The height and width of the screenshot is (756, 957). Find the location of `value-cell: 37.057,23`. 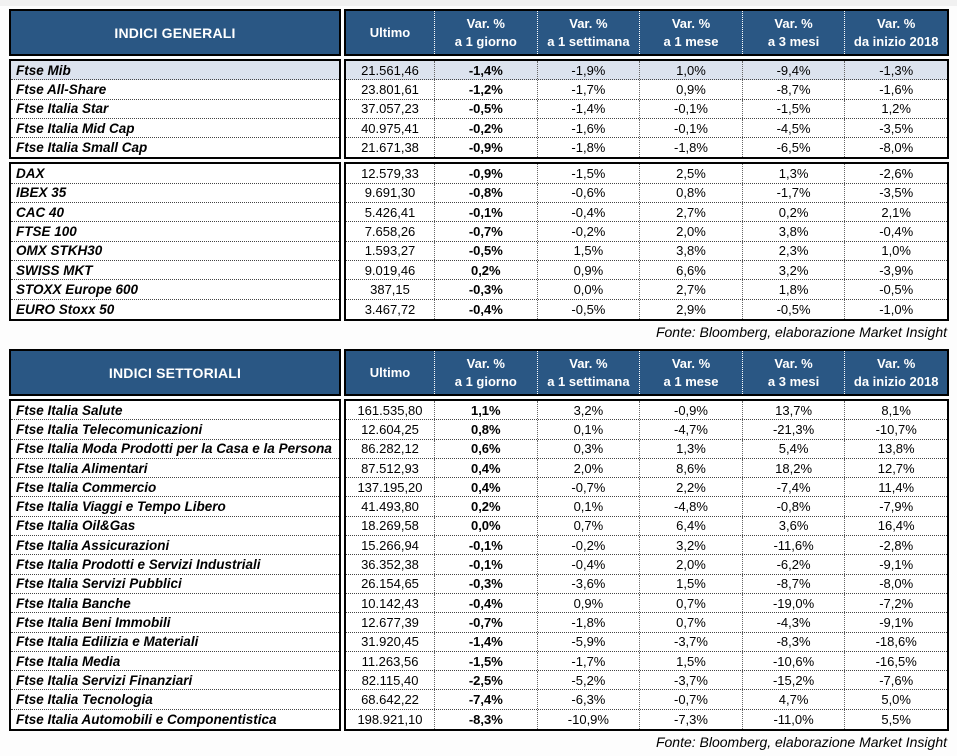

value-cell: 37.057,23 is located at coordinates (390, 109).